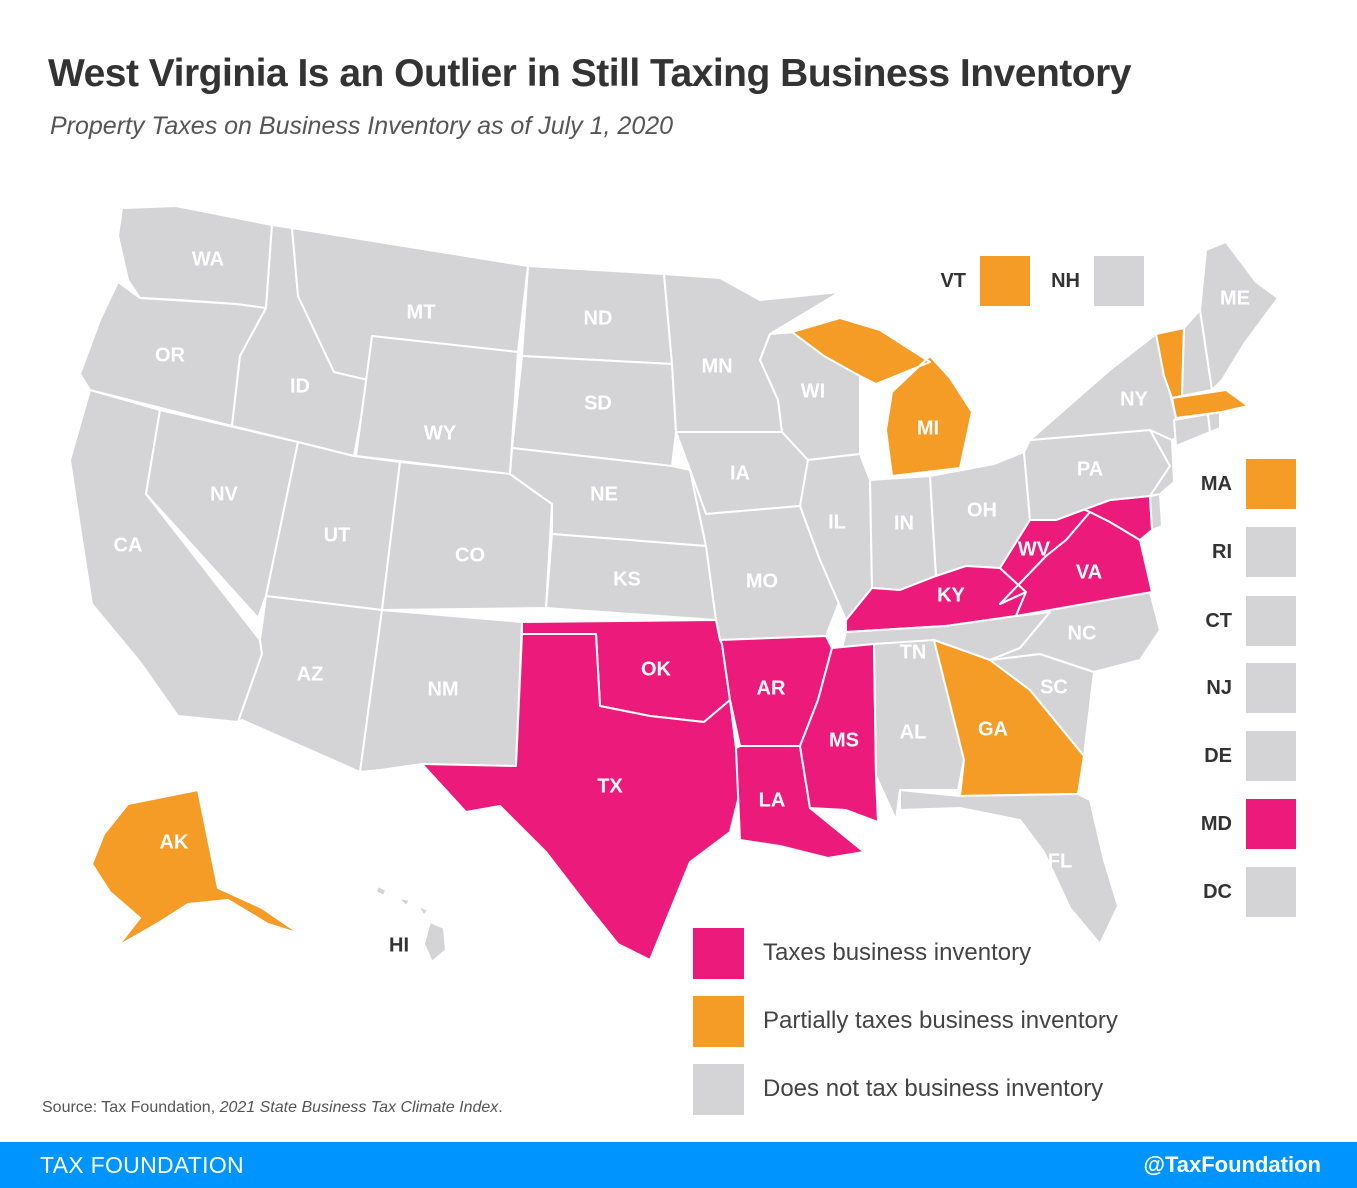 Image resolution: width=1357 pixels, height=1188 pixels. Describe the element at coordinates (904, 523) in the screenshot. I see `label-IN: IN` at that location.